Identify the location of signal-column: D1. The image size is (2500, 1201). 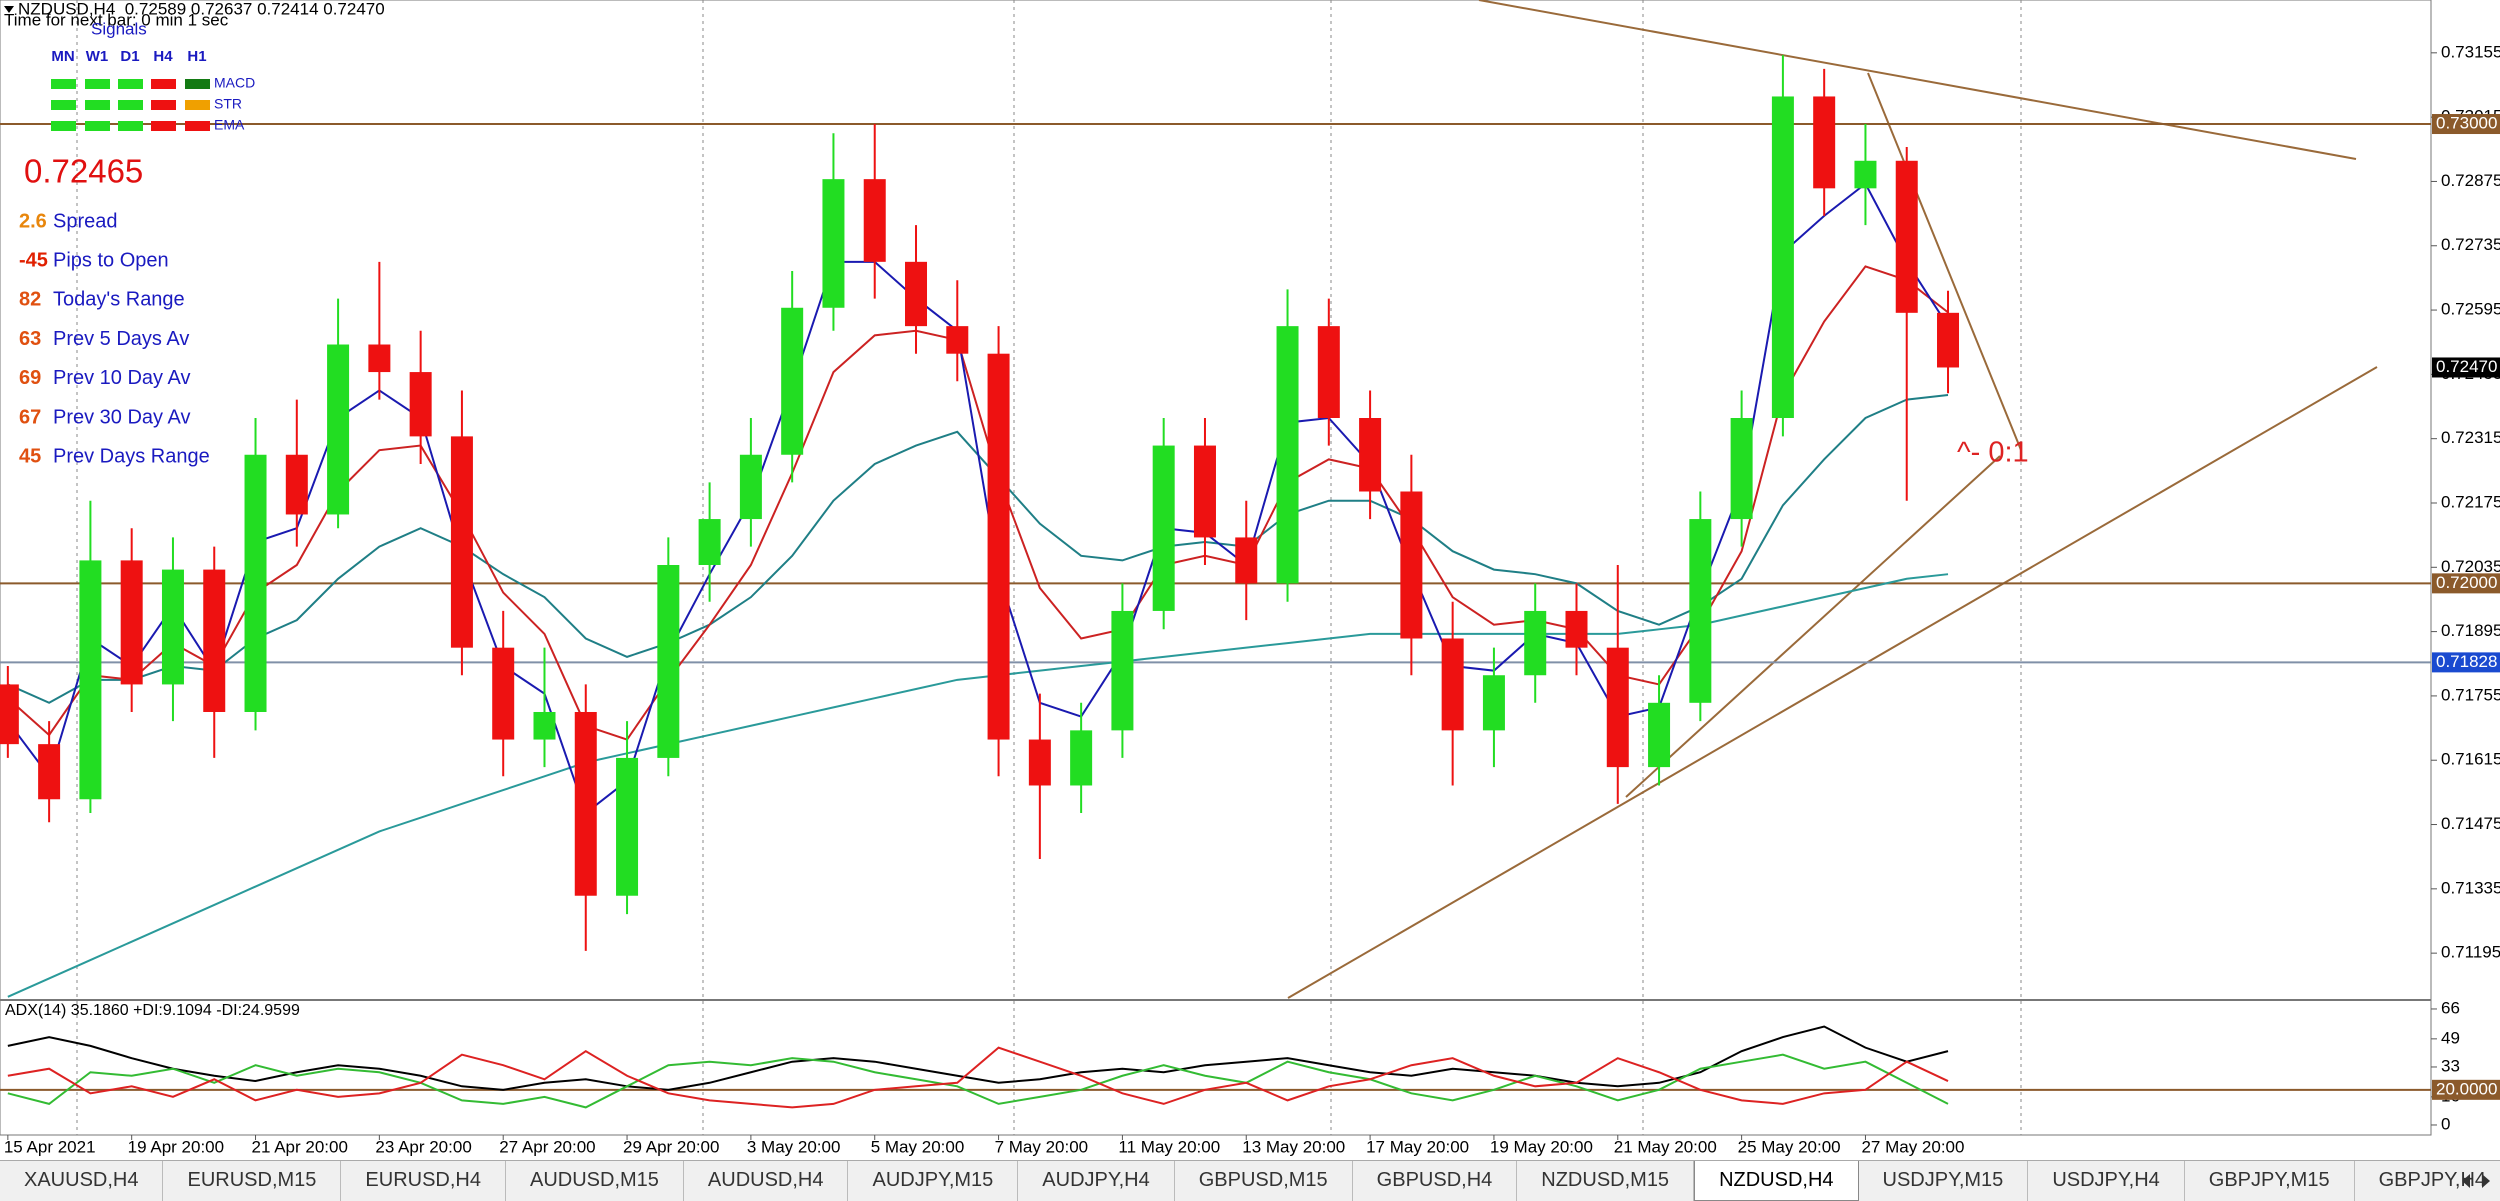
(129, 56).